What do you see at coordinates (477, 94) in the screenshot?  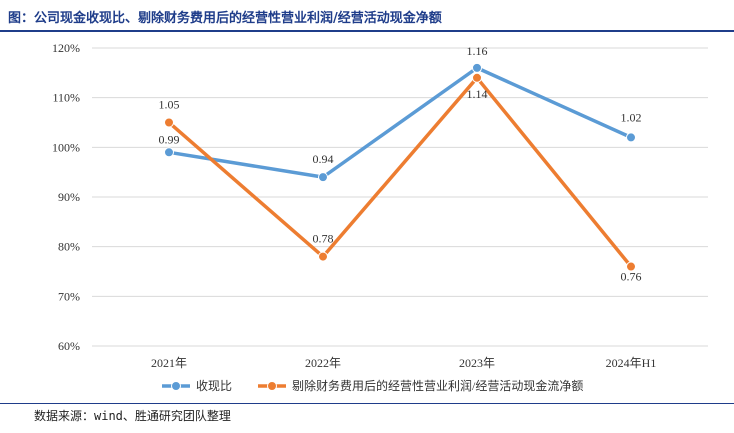 I see `data-label: 1.14` at bounding box center [477, 94].